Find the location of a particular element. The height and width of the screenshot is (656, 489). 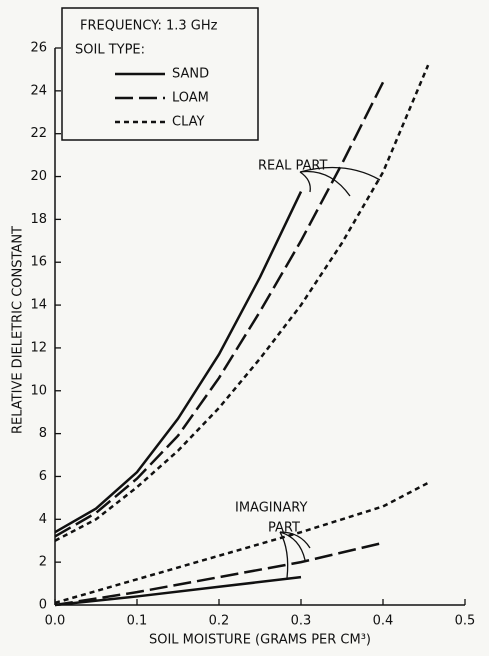

y-tick-label: 2 is located at coordinates (43, 562).